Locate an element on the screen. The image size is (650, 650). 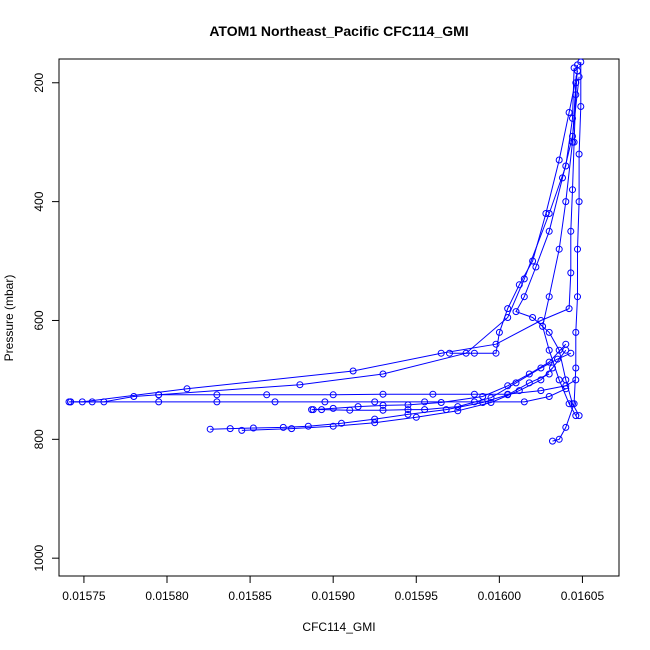
x-tick-label: 0.01590 is located at coordinates (333, 596).